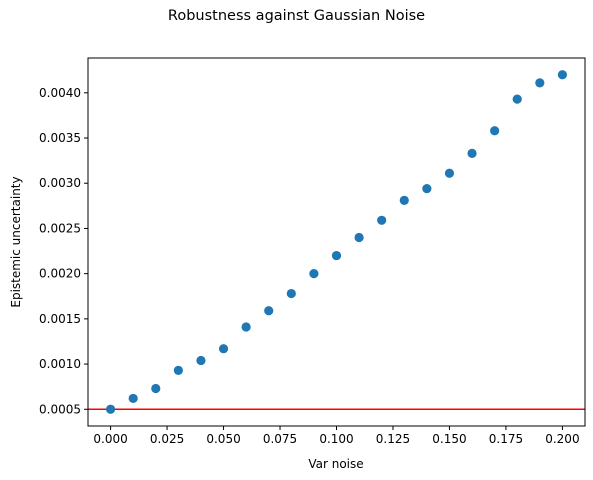 The height and width of the screenshot is (480, 593). Describe the element at coordinates (167, 439) in the screenshot. I see `x-tick-label: 0.025` at that location.